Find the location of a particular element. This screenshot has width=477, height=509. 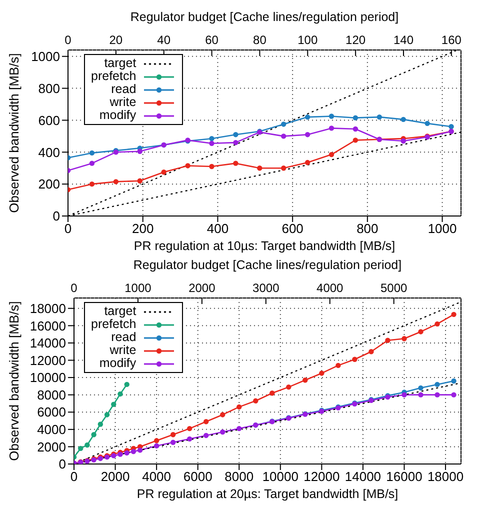

x2-tick-label: 80 is located at coordinates (260, 40).